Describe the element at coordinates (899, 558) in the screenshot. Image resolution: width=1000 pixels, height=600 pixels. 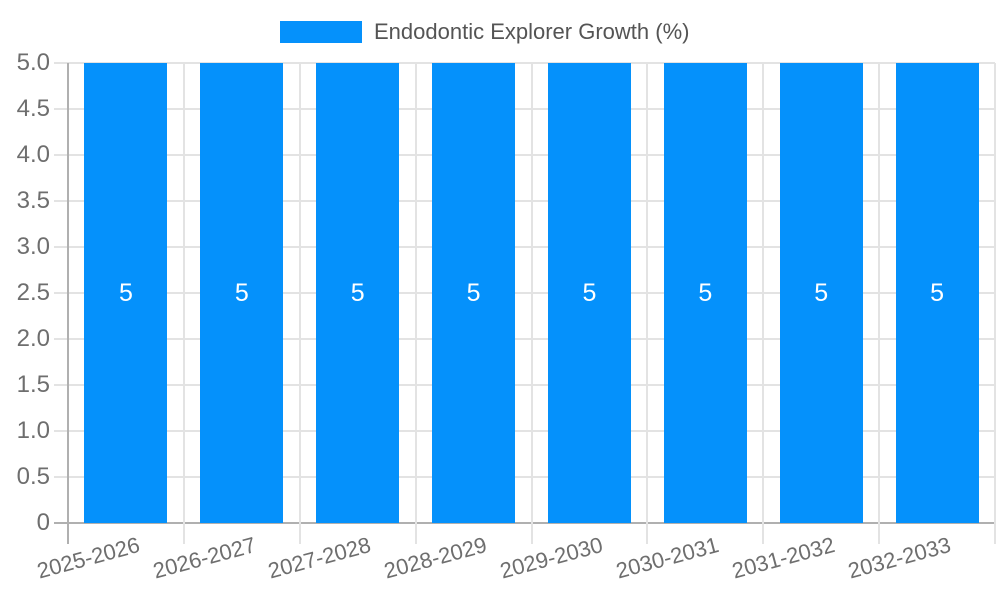
I see `x-axis-tick-label: 2032-2033` at that location.